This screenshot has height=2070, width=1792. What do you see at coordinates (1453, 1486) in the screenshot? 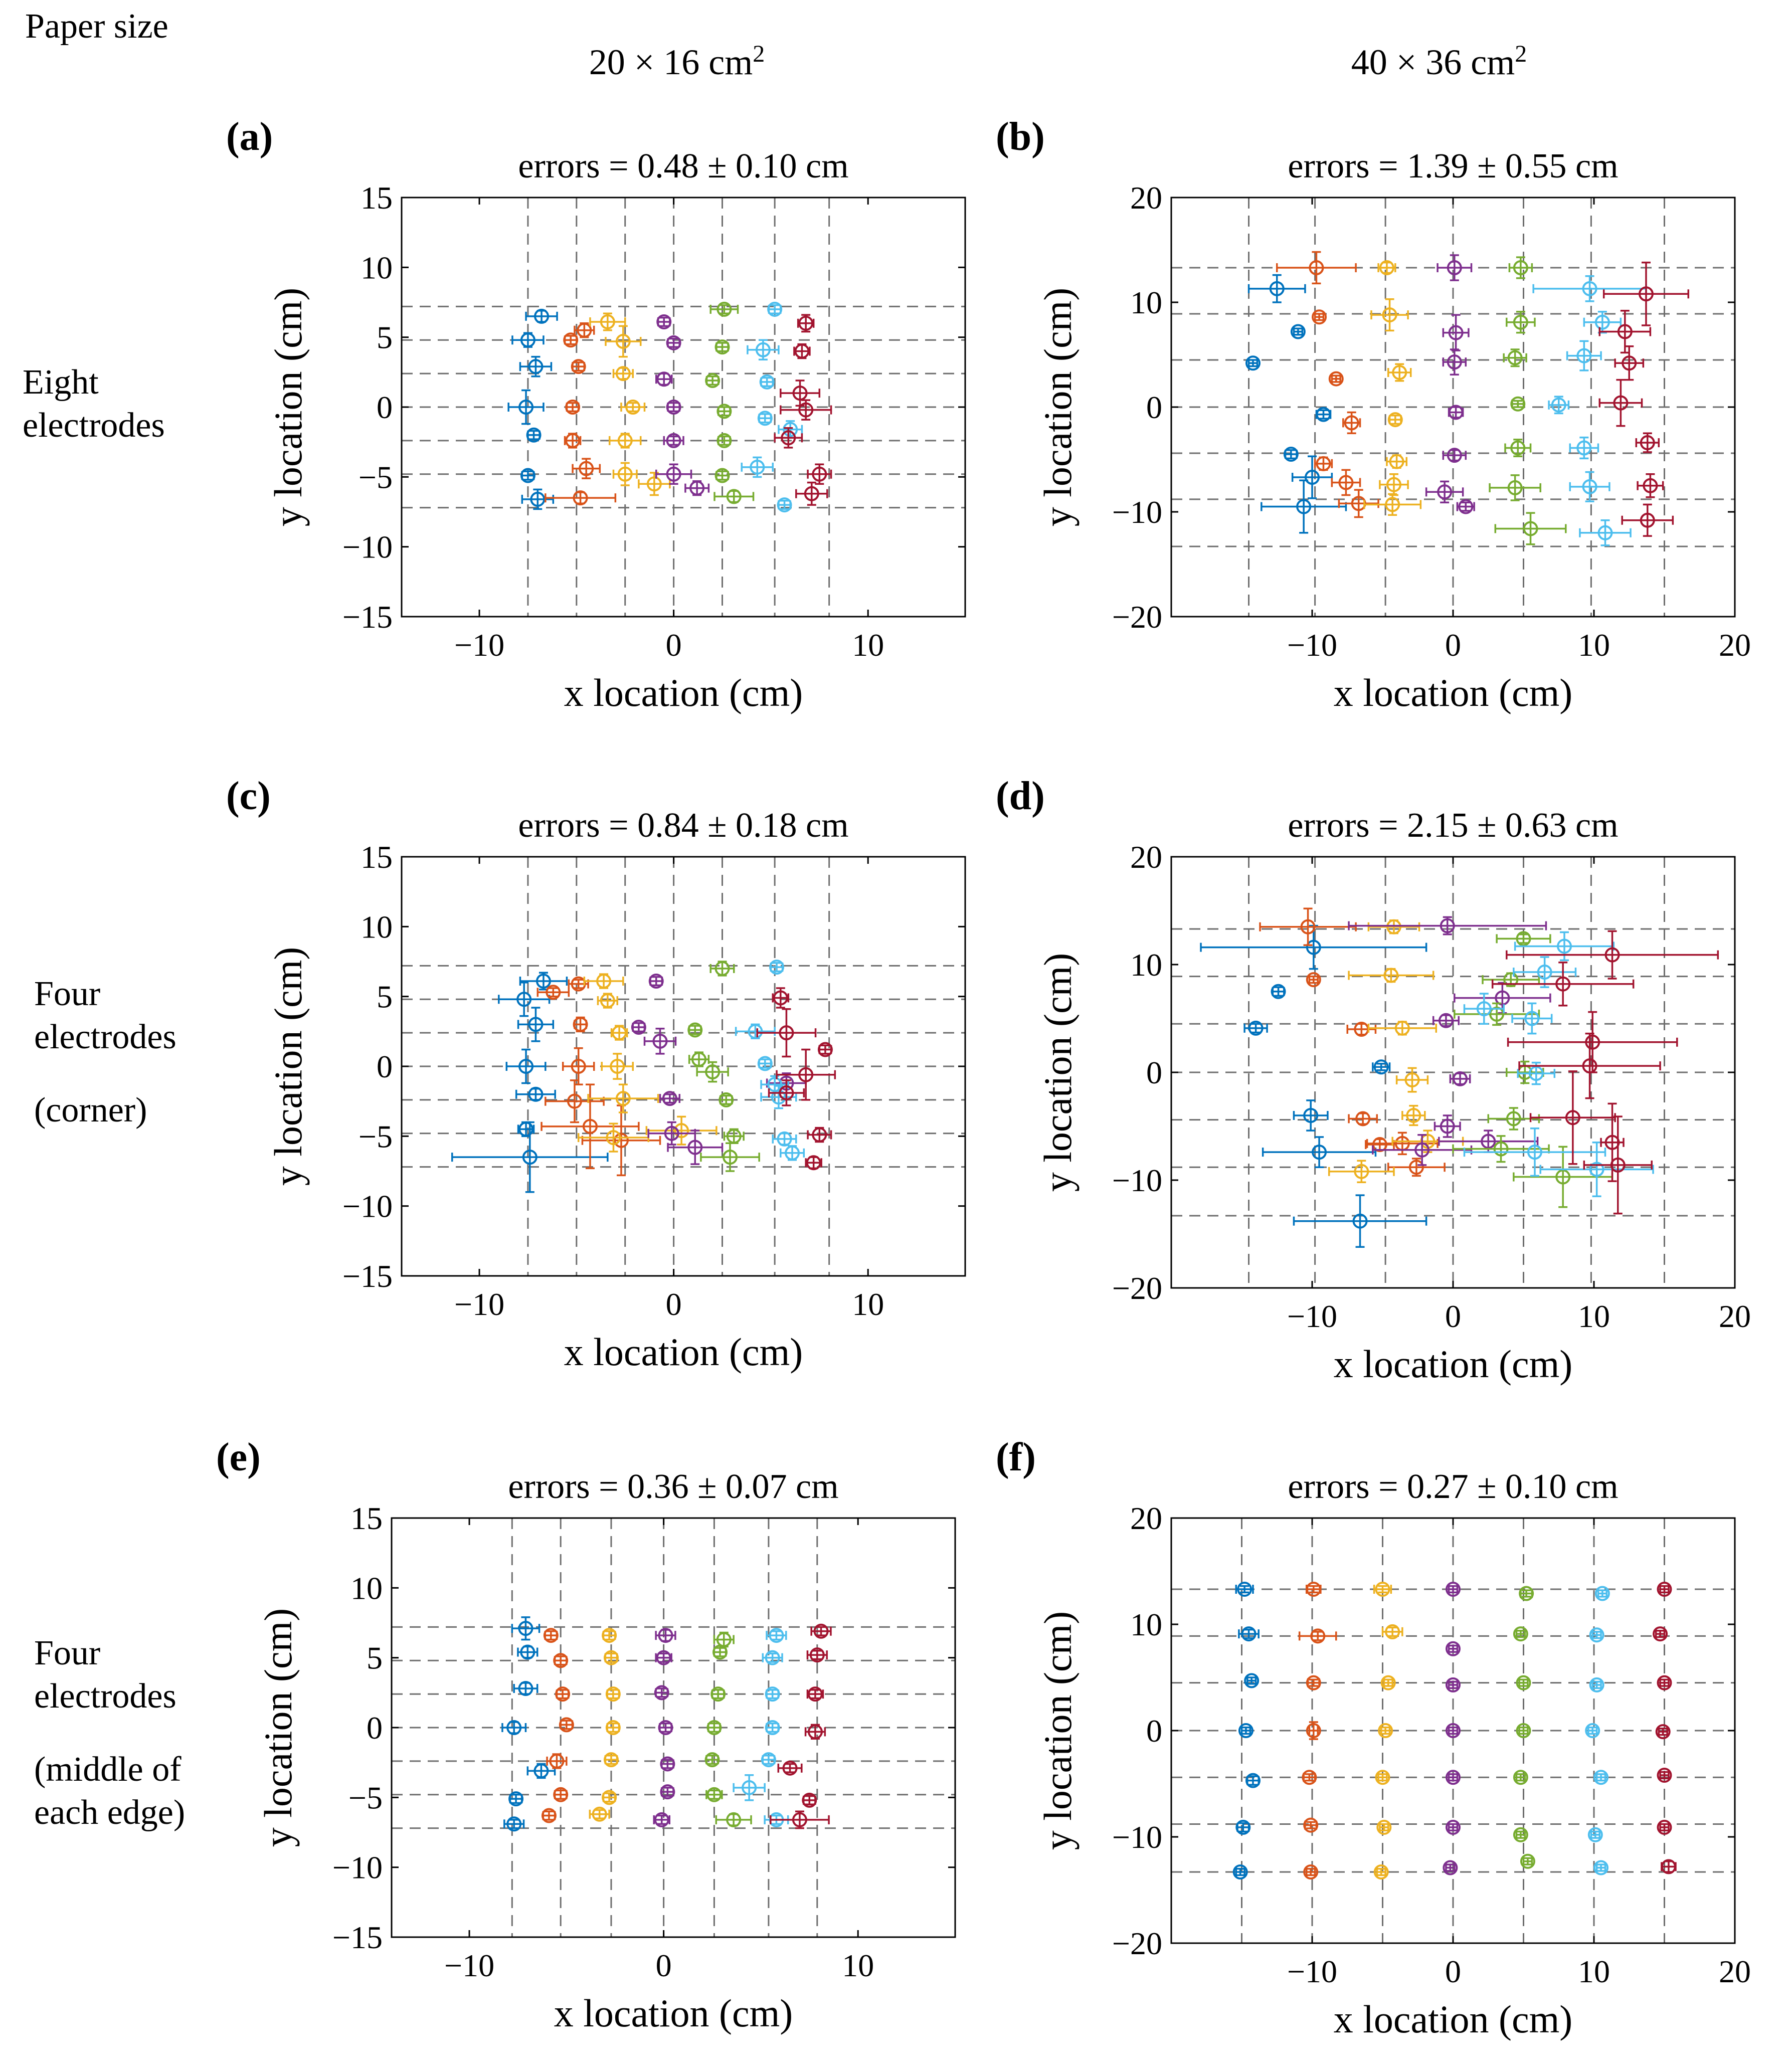
I see `chart-title: errors = 0.27 ± 0.10 cm` at bounding box center [1453, 1486].